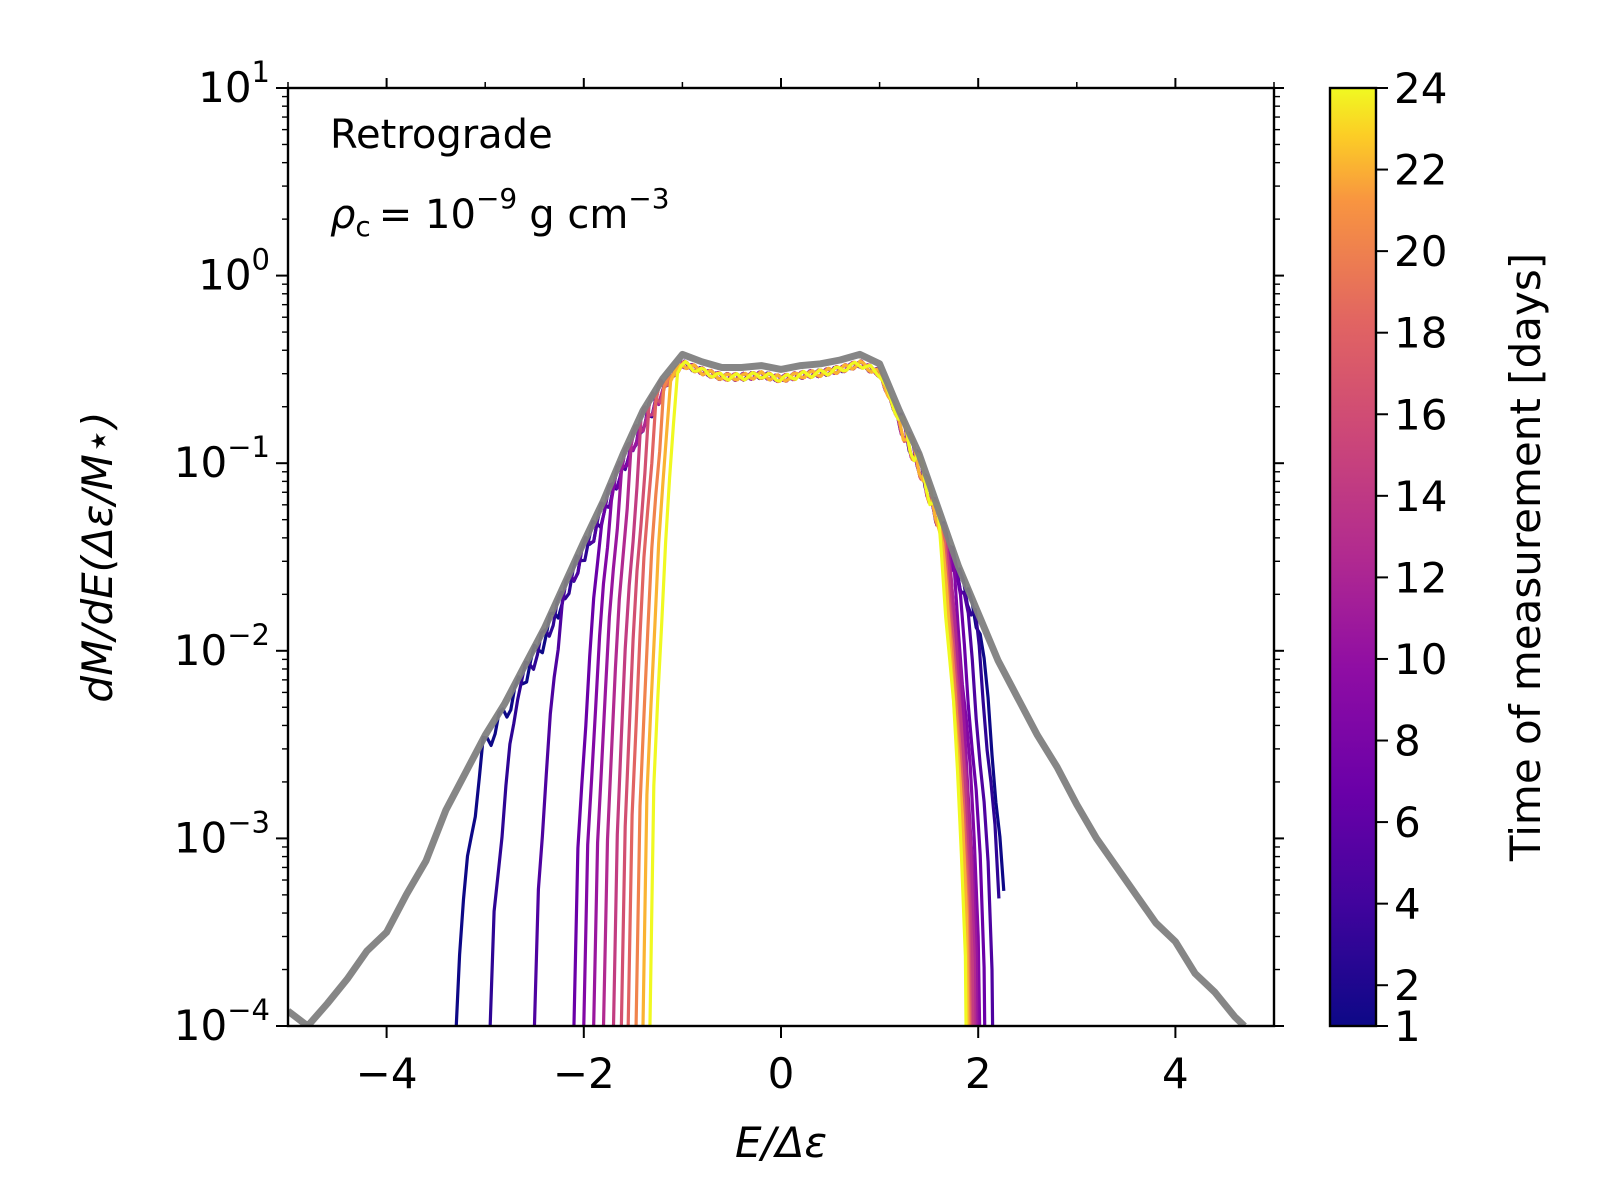  I want to click on annotation-units: g cm, so click(578, 215).